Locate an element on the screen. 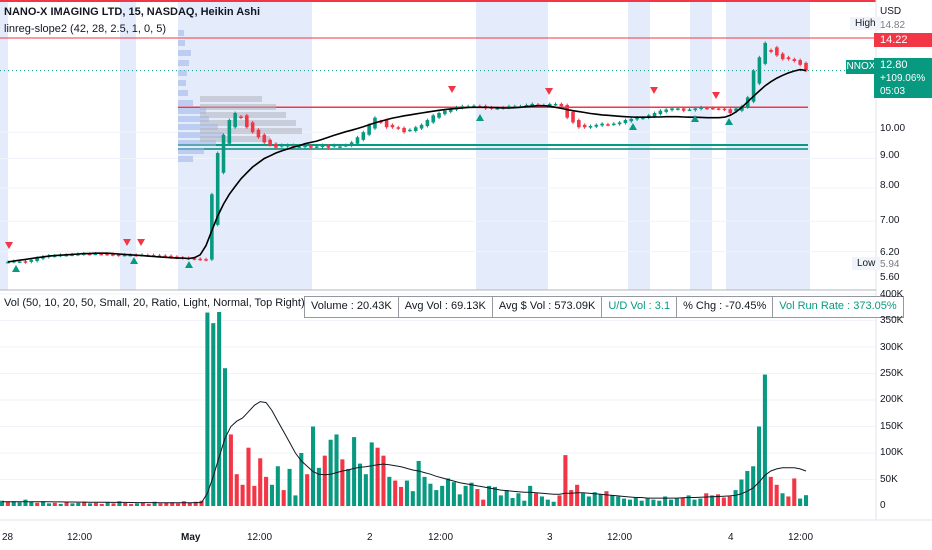 This screenshot has height=550, width=932. stat-avg-vol: Avg Vol : 69.13K is located at coordinates (446, 307).